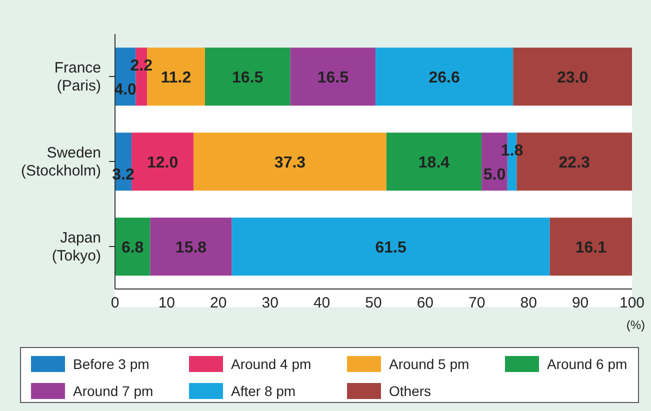  What do you see at coordinates (111, 364) in the screenshot?
I see `legend-label: Before 3 pm` at bounding box center [111, 364].